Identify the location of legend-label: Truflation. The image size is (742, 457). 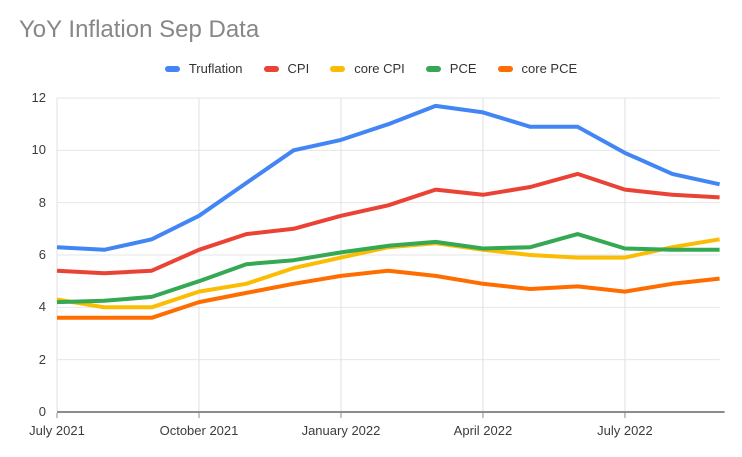
(215, 68).